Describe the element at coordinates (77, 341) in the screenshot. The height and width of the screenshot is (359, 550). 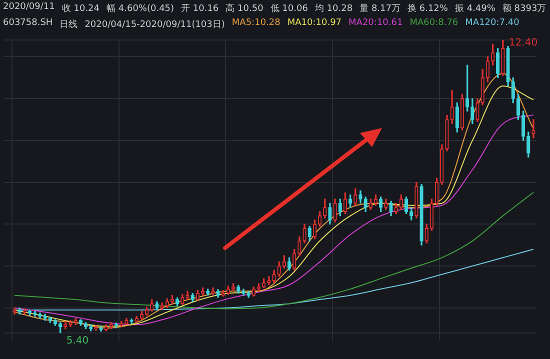
I see `text: 5.40` at that location.